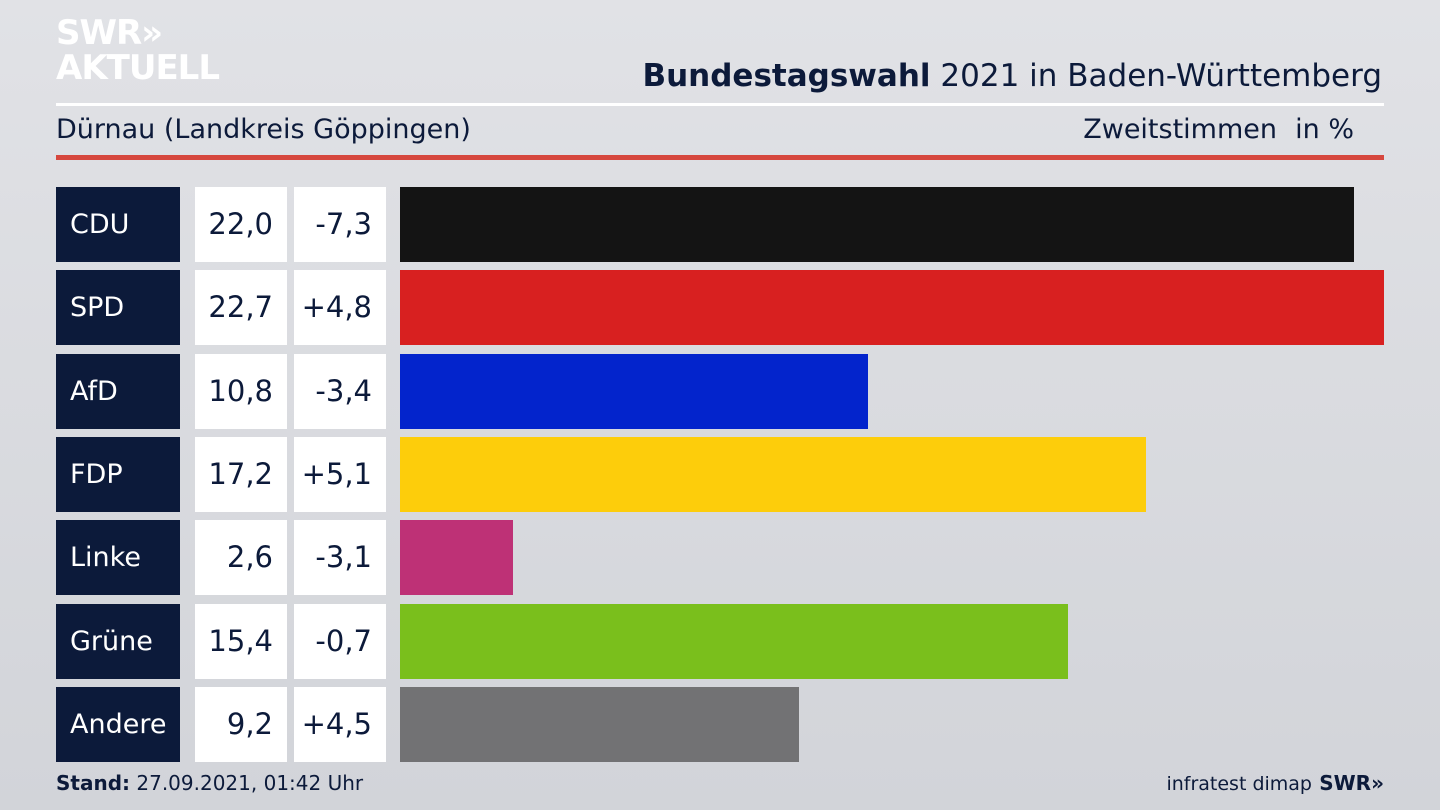  Describe the element at coordinates (241, 224) in the screenshot. I see `value-label: 22,0` at that location.